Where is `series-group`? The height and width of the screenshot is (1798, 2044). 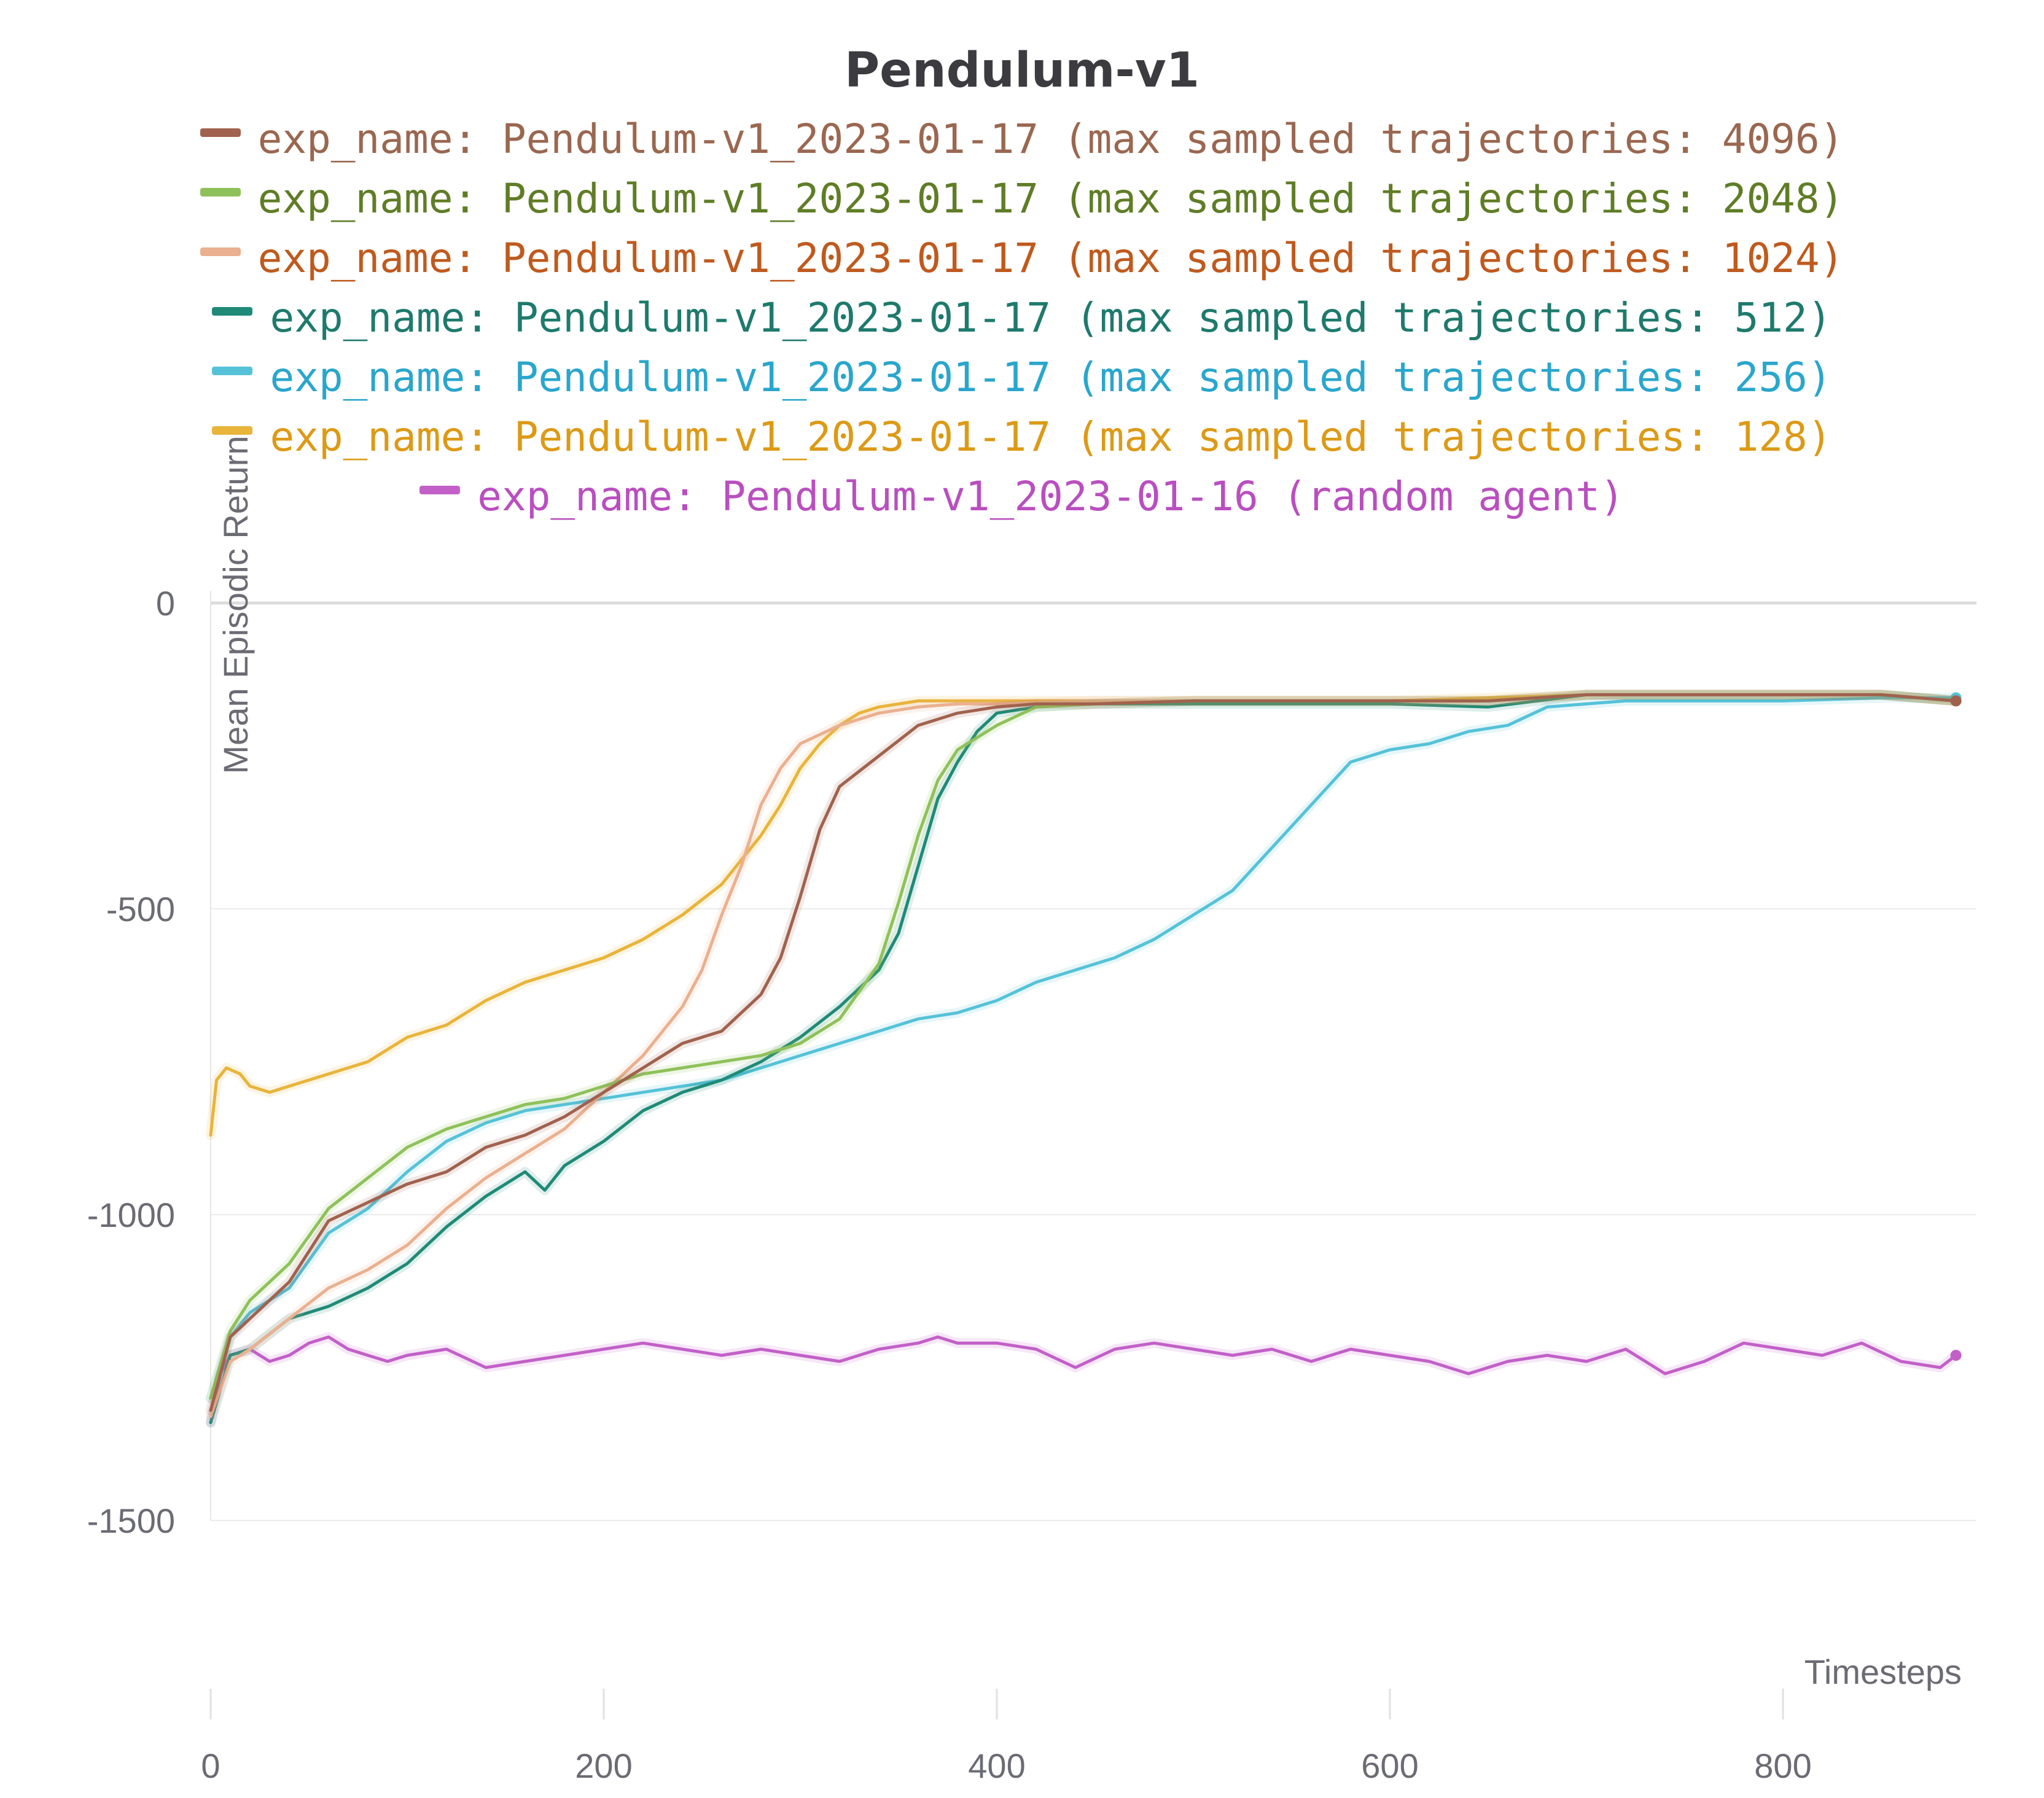 series-group is located at coordinates (1084, 1380).